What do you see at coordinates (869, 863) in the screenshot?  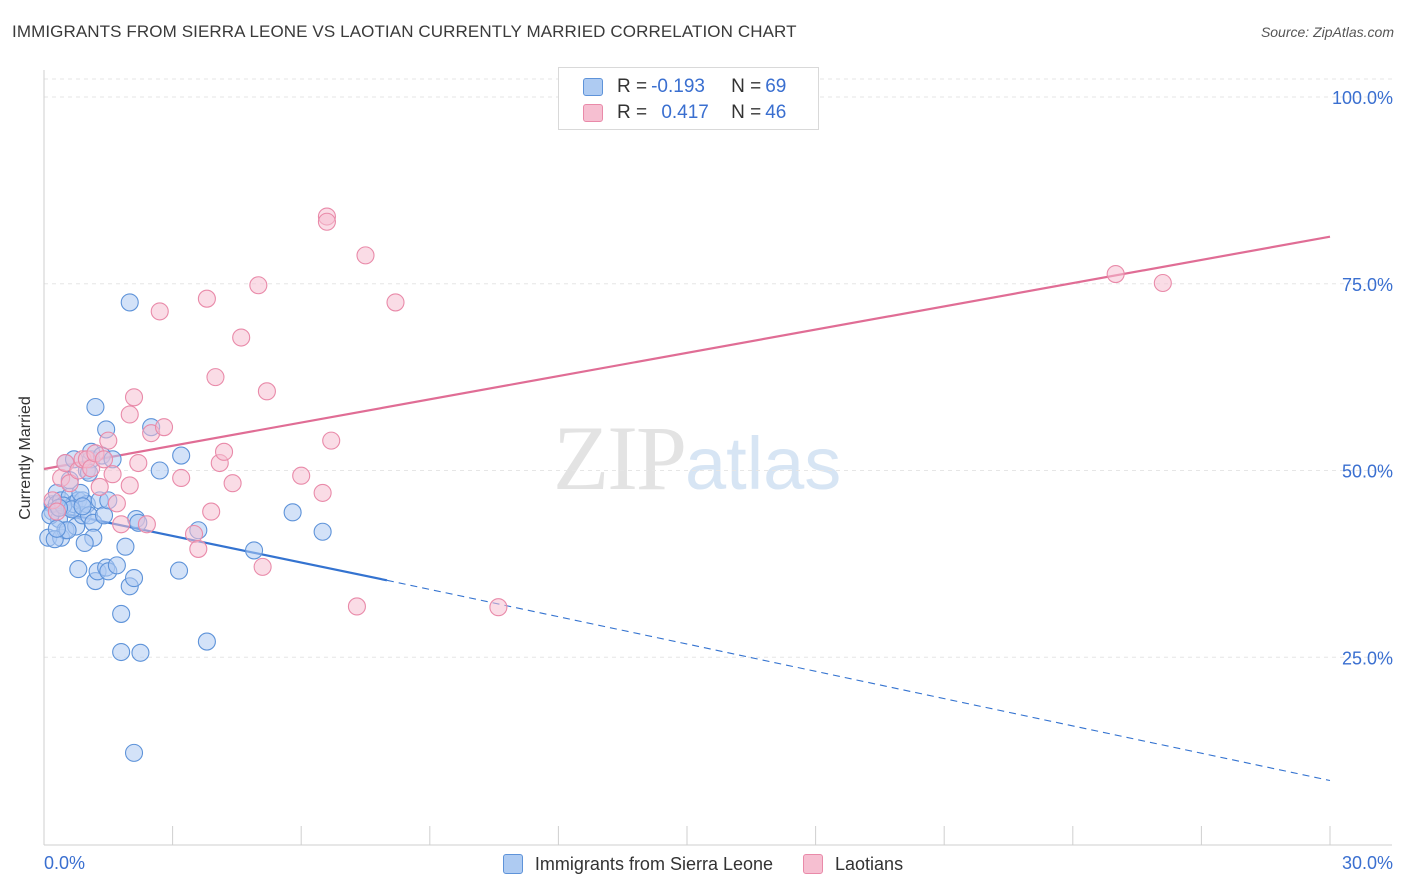 I see `legend-label-laotians: Laotians` at bounding box center [869, 863].